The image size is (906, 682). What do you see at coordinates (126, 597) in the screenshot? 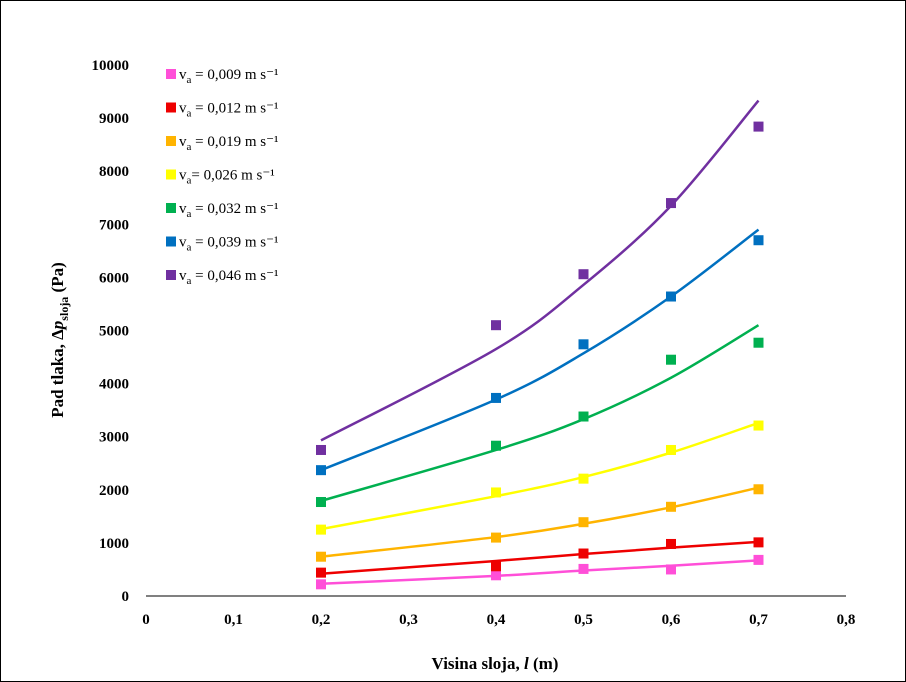
I see `y-tick-label: 0` at bounding box center [126, 597].